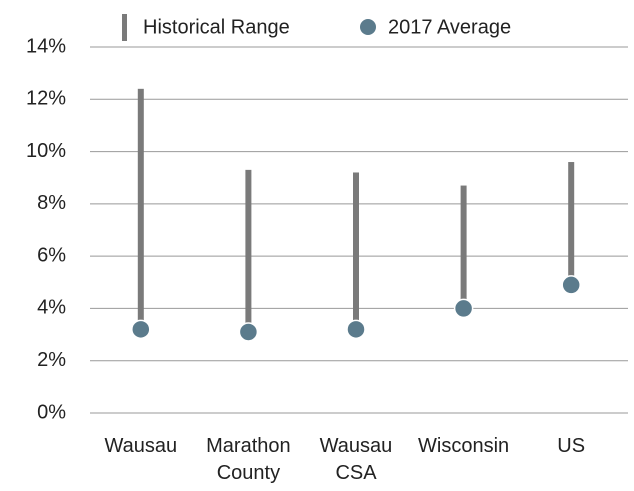 This screenshot has width=634, height=491. What do you see at coordinates (46, 99) in the screenshot?
I see `y-tick-label: 12%` at bounding box center [46, 99].